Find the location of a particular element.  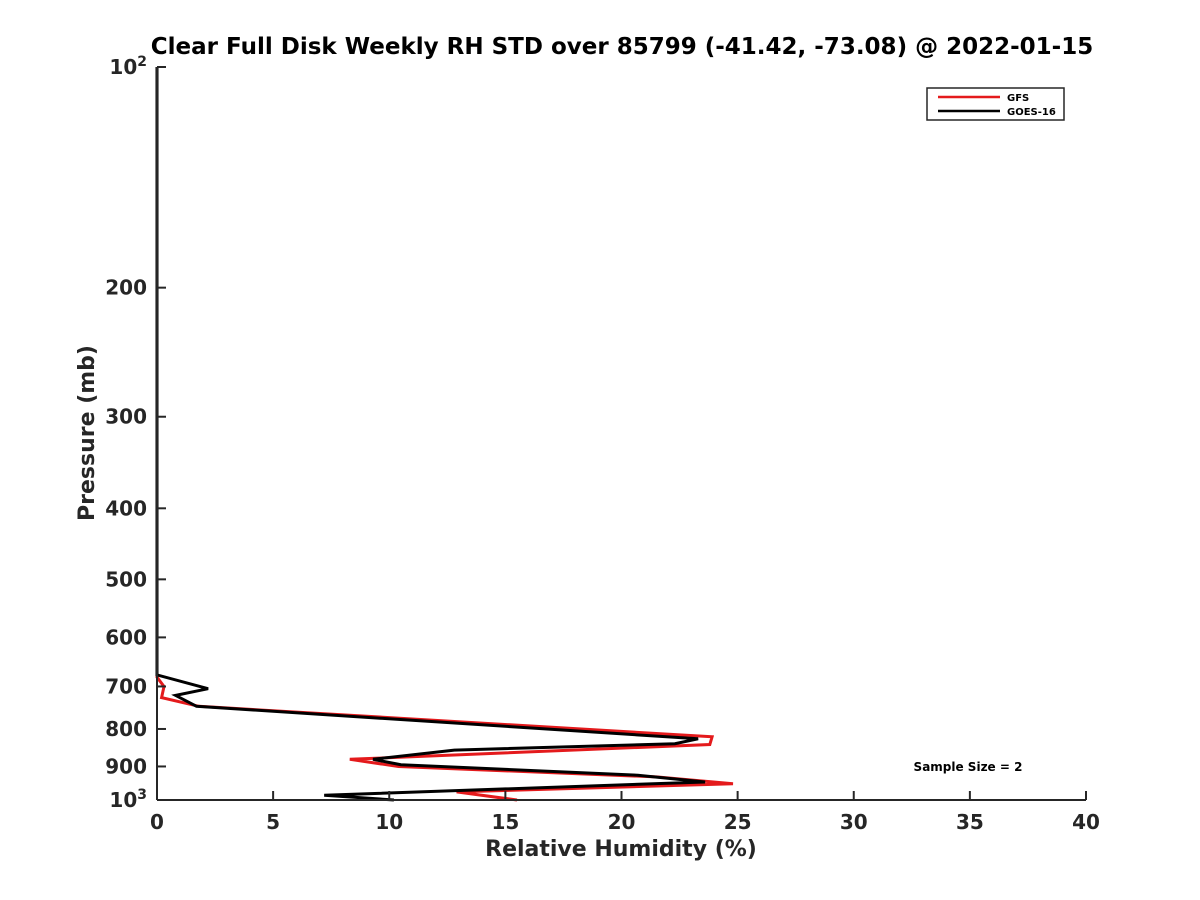

legend-label-goes-16: GOES-16 is located at coordinates (1031, 112).